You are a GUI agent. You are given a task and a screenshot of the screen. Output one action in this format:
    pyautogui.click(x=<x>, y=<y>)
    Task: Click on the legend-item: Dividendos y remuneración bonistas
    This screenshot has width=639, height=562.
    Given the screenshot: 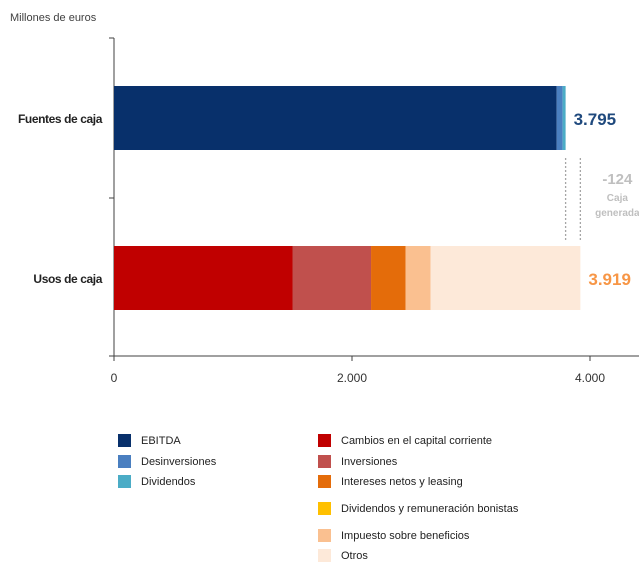 What is the action you would take?
    pyautogui.click(x=418, y=508)
    